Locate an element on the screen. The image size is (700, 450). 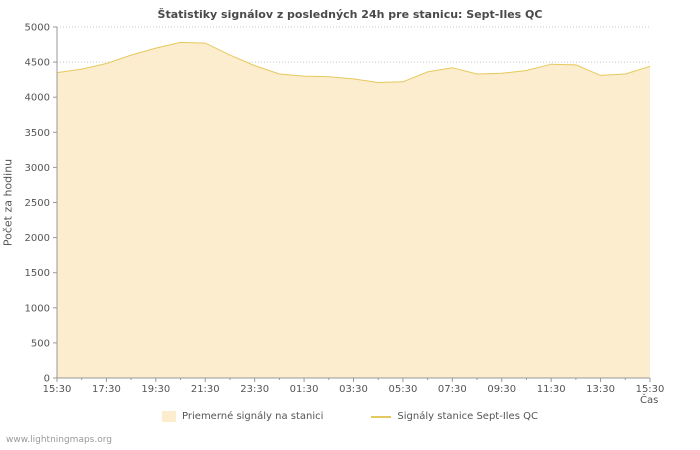
legend-label-area: Priemerné signály na stanici is located at coordinates (253, 416).